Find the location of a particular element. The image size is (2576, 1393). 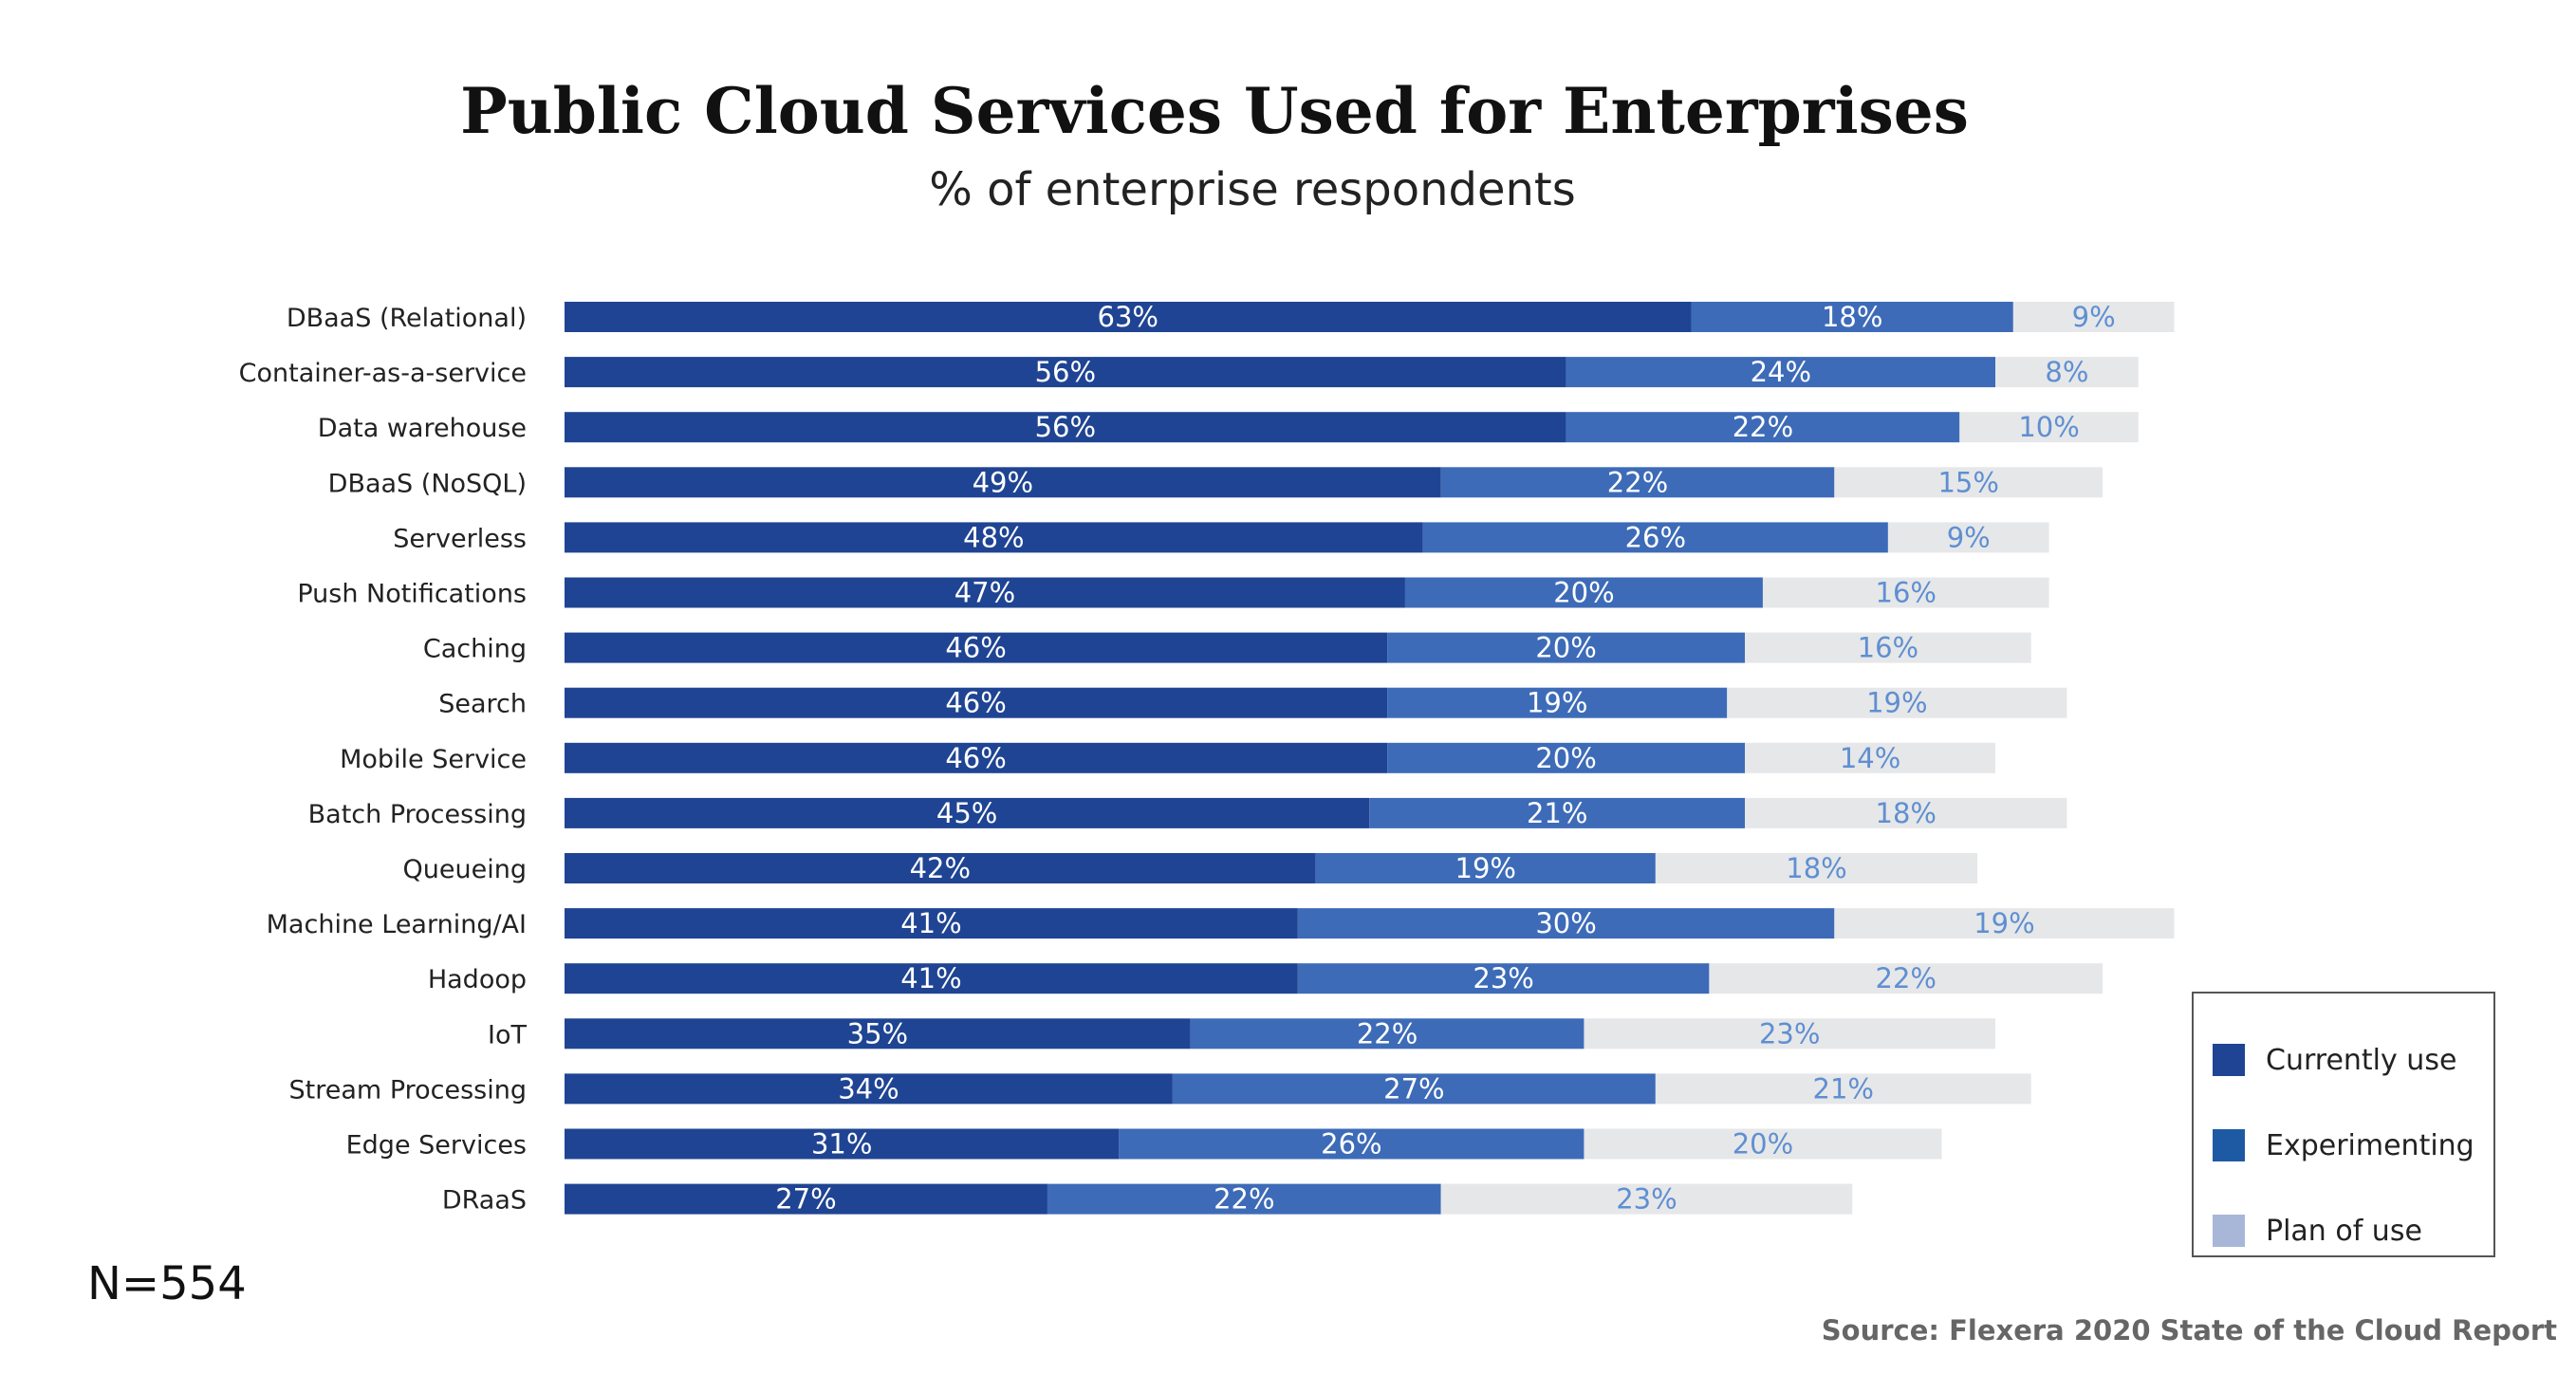

value-label-plan-of-use-data-warehouse: 10% is located at coordinates (2048, 427).